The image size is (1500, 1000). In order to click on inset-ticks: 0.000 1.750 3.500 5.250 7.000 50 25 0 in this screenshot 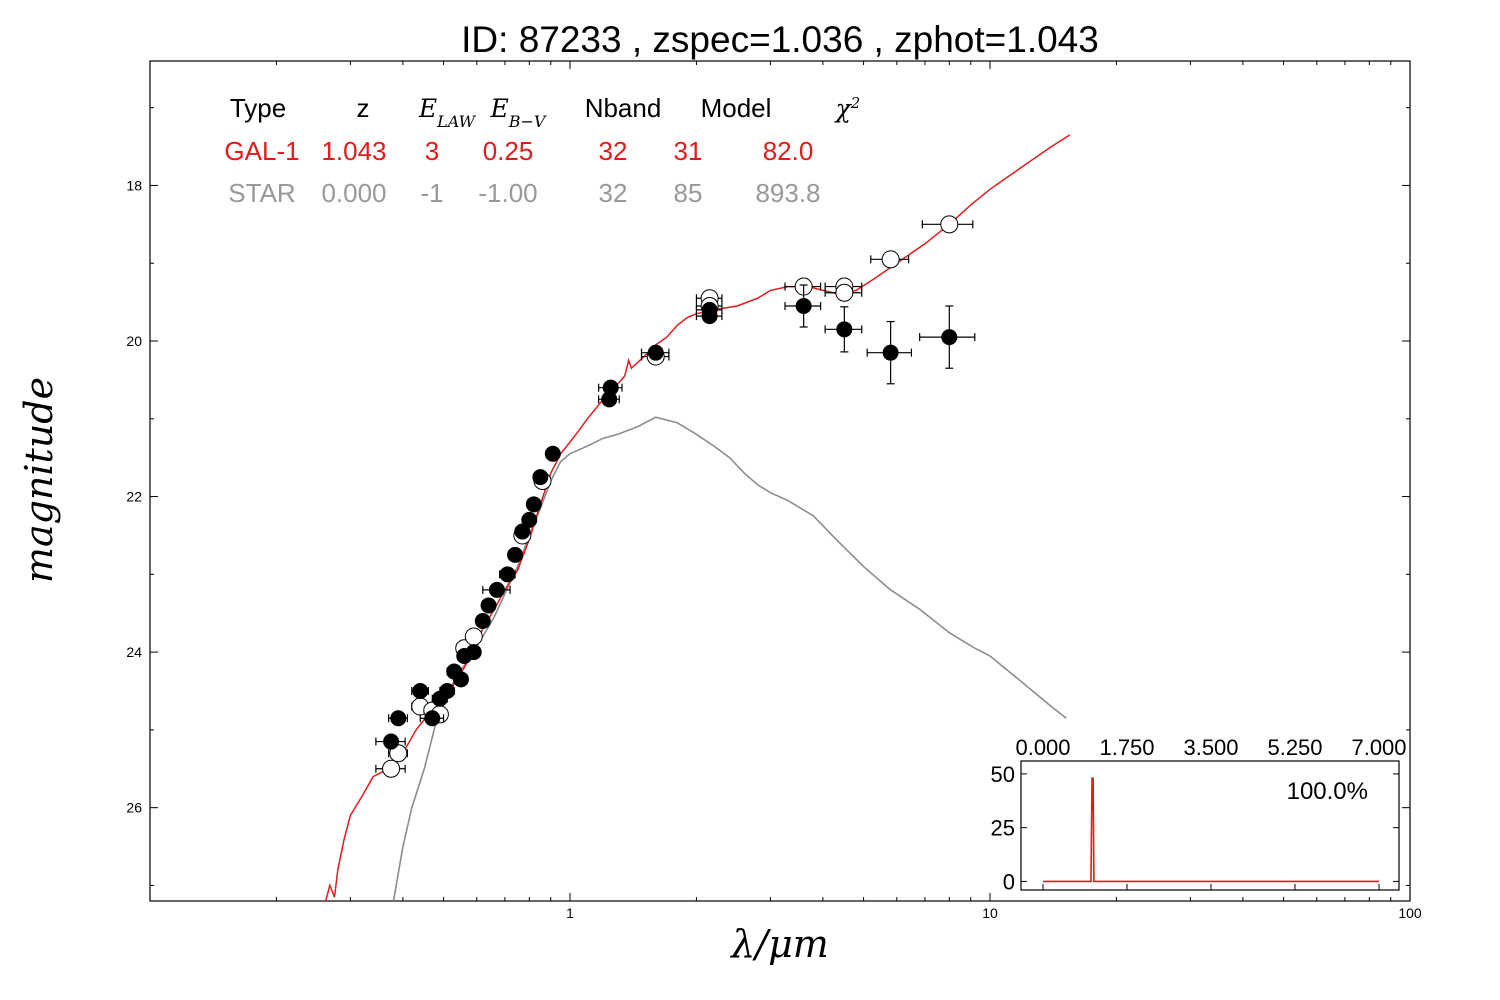, I will do `click(1199, 814)`.